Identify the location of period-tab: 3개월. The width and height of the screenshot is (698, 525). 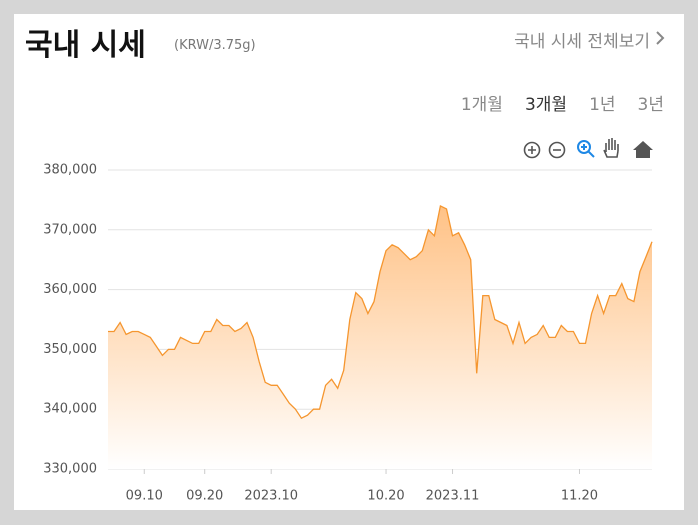
(546, 105).